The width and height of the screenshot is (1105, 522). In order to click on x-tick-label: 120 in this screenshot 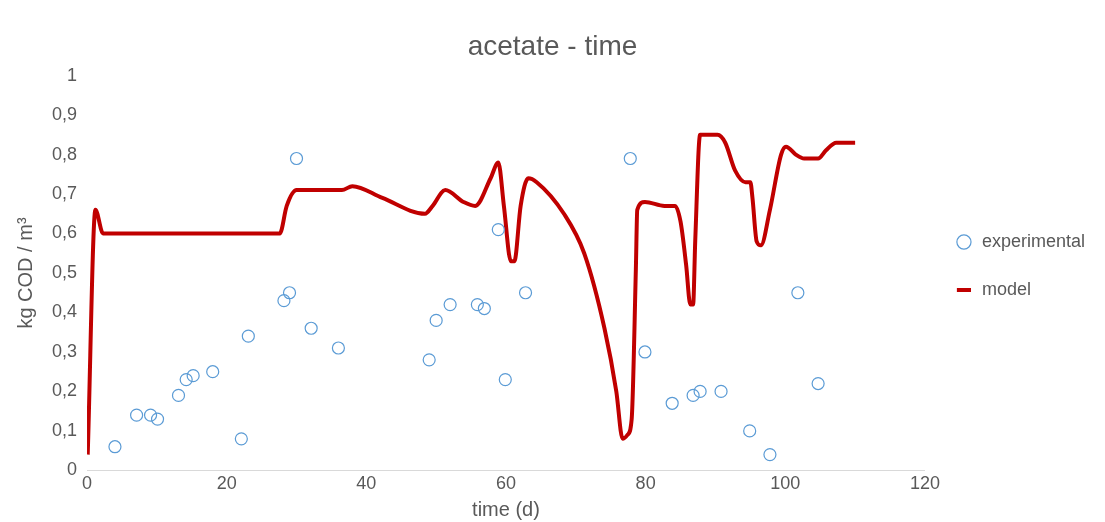, I will do `click(924, 483)`.